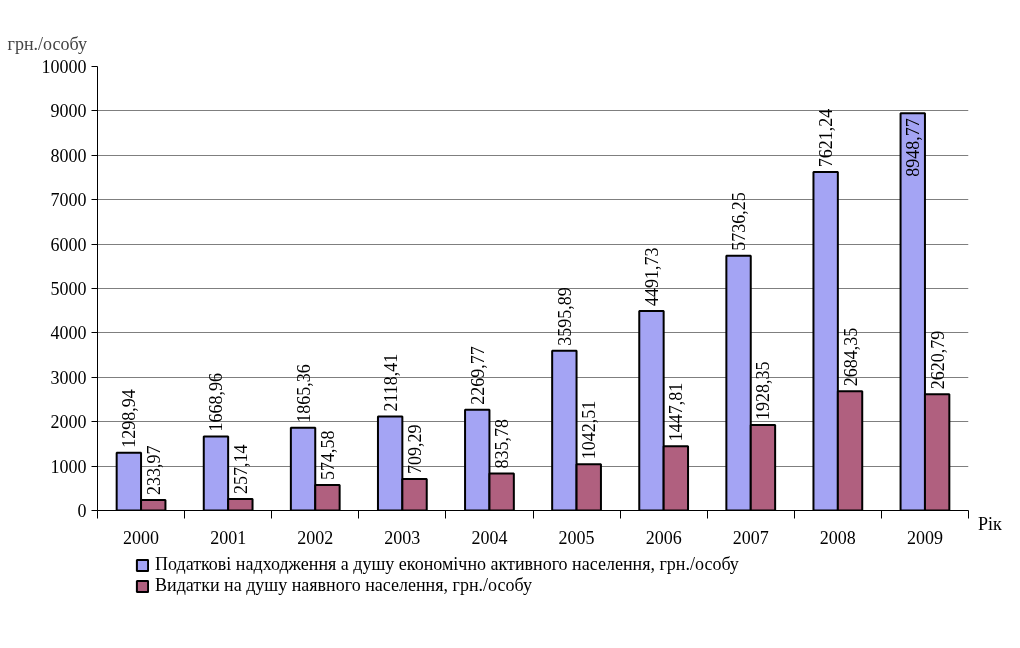 This screenshot has height=648, width=1020. I want to click on y-tick-label: 6000, so click(68, 244).